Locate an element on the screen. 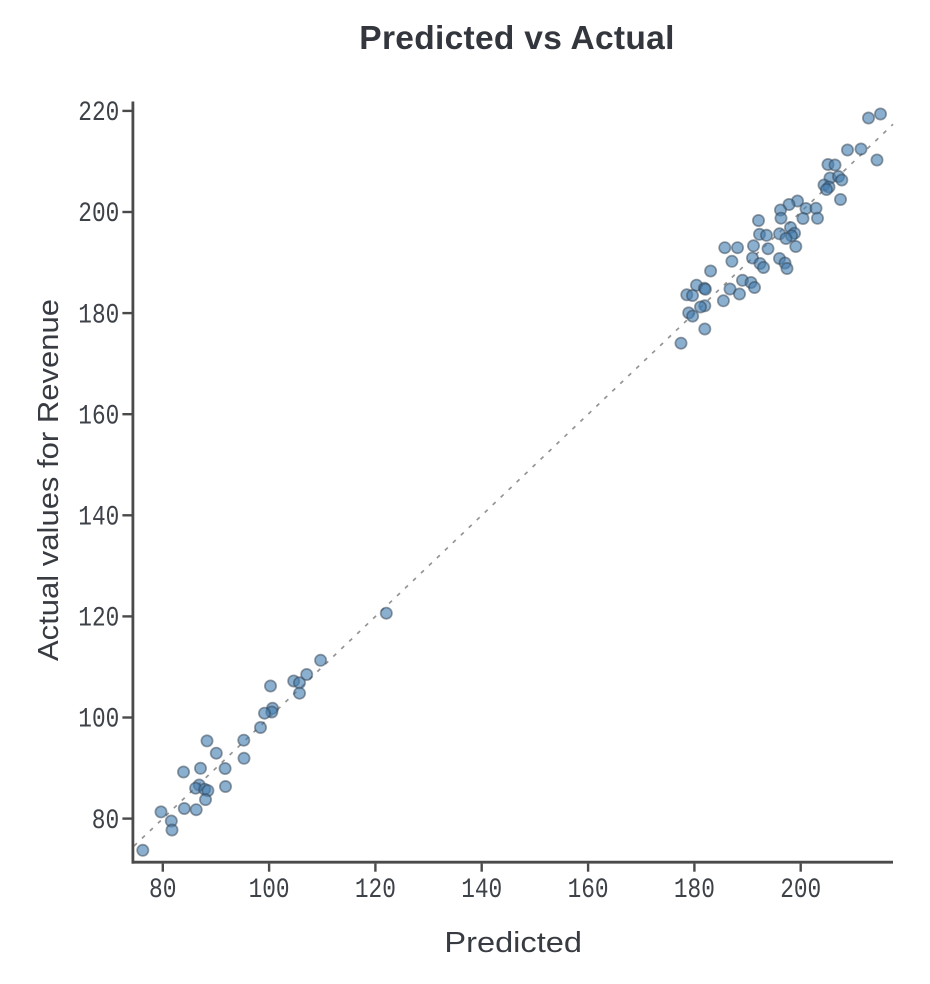 This screenshot has width=930, height=984. svg-text: Predicted is located at coordinates (513, 943).